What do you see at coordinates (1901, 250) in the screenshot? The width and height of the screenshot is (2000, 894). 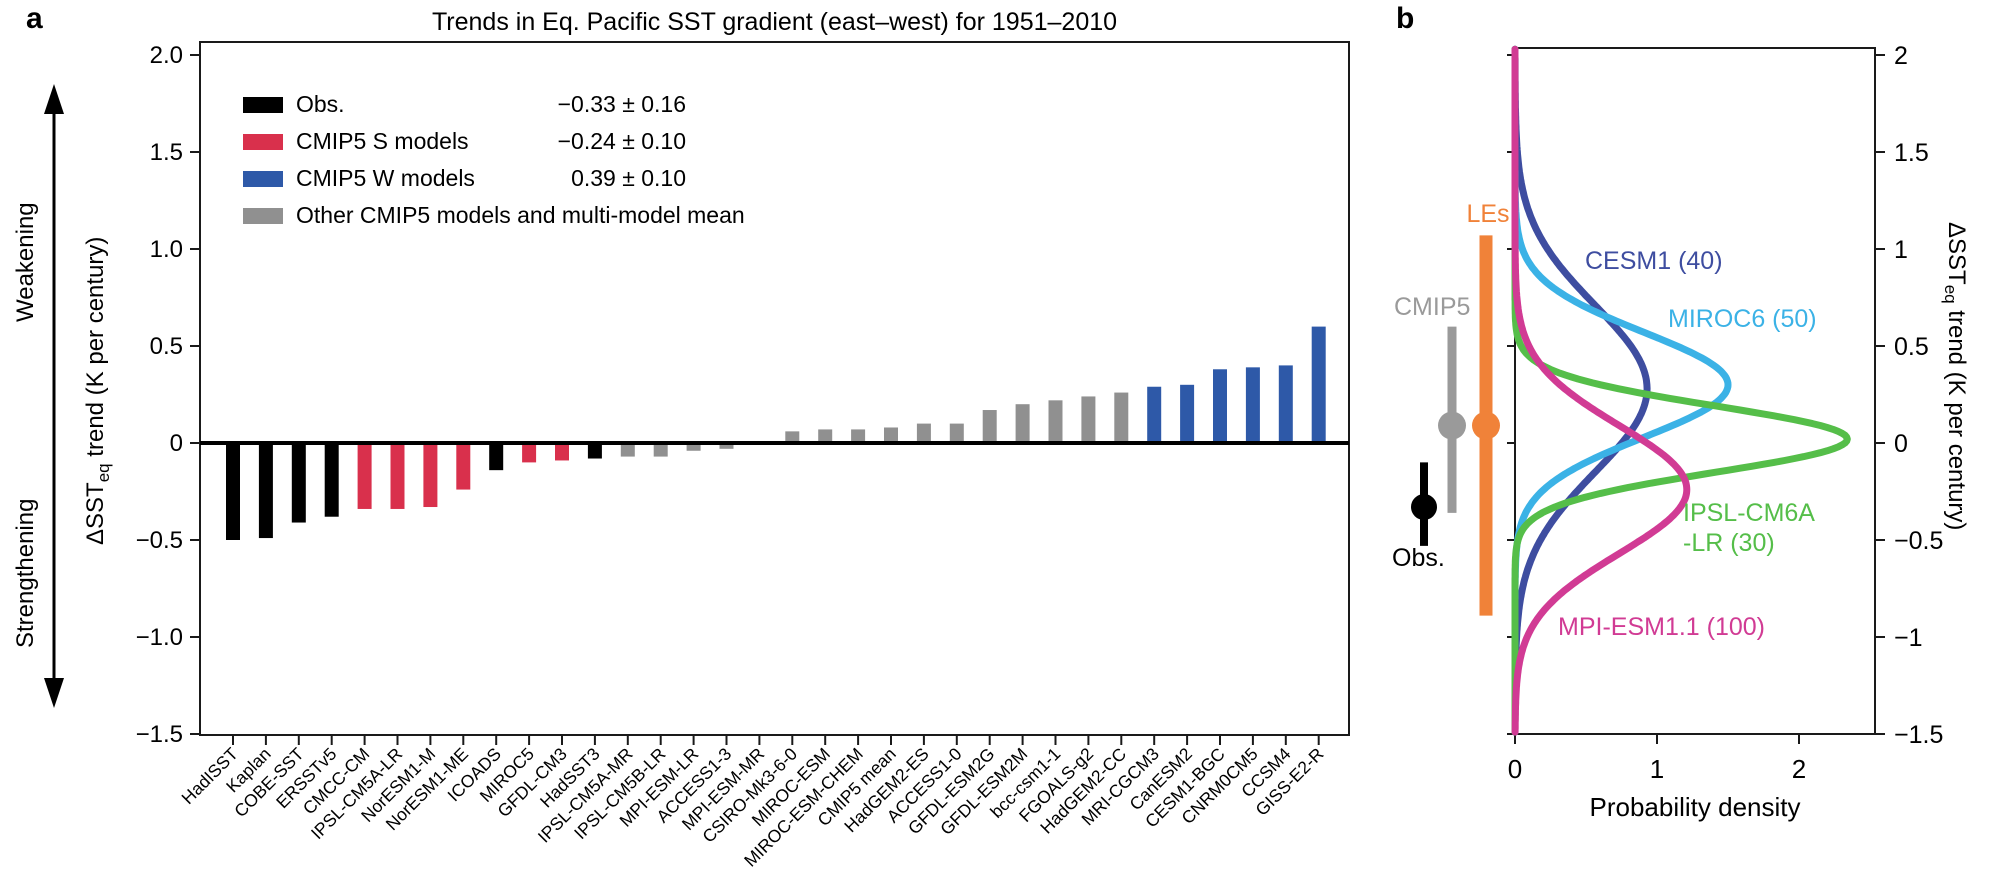 I see `panel-b-ytick-label: 1` at bounding box center [1901, 250].